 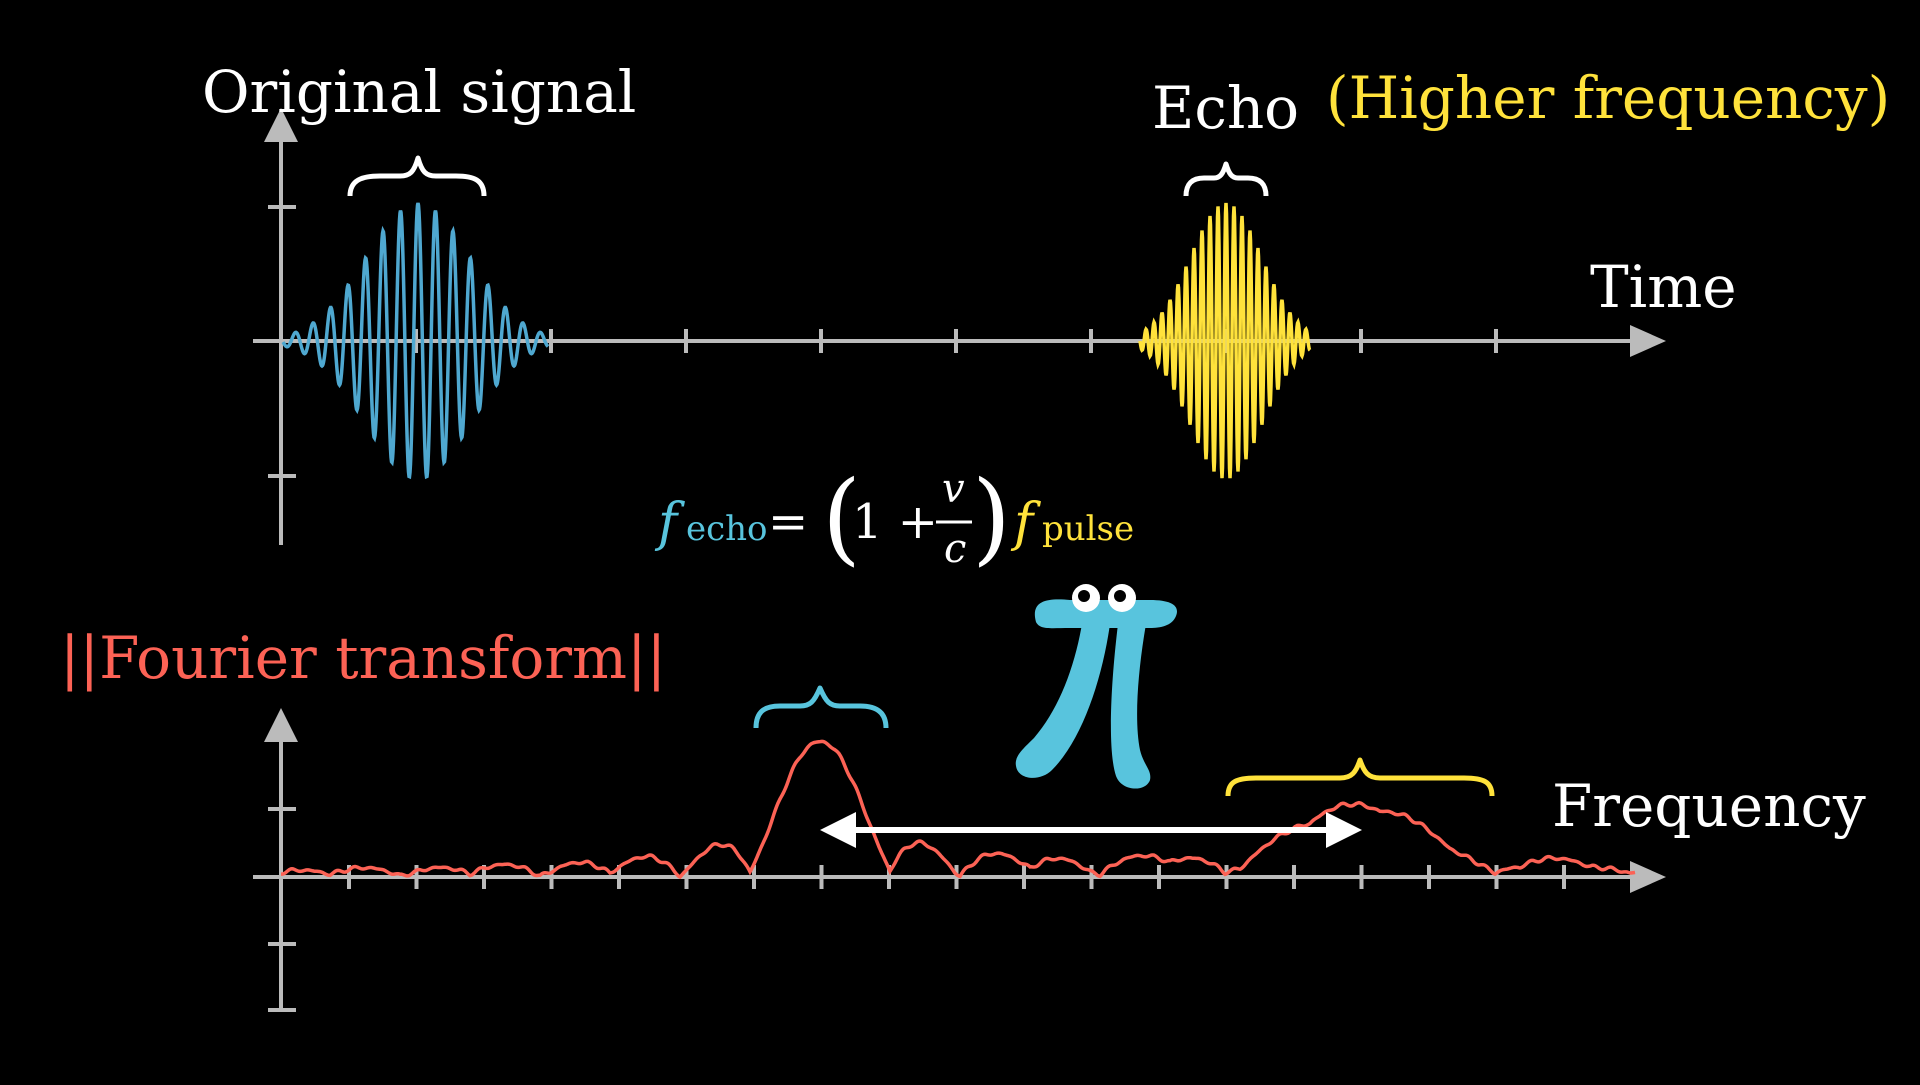 What do you see at coordinates (1225, 108) in the screenshot?
I see `echo-label: Echo` at bounding box center [1225, 108].